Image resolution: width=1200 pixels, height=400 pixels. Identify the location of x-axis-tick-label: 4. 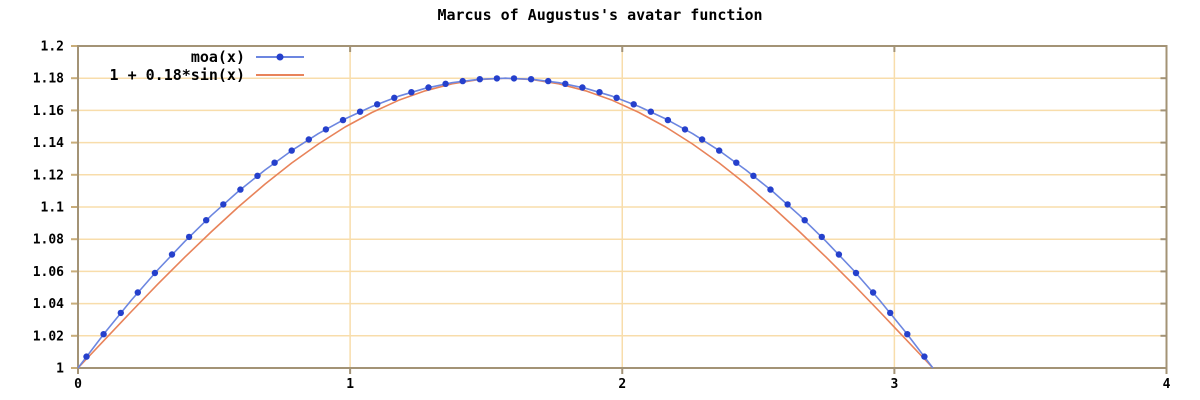
(1167, 384).